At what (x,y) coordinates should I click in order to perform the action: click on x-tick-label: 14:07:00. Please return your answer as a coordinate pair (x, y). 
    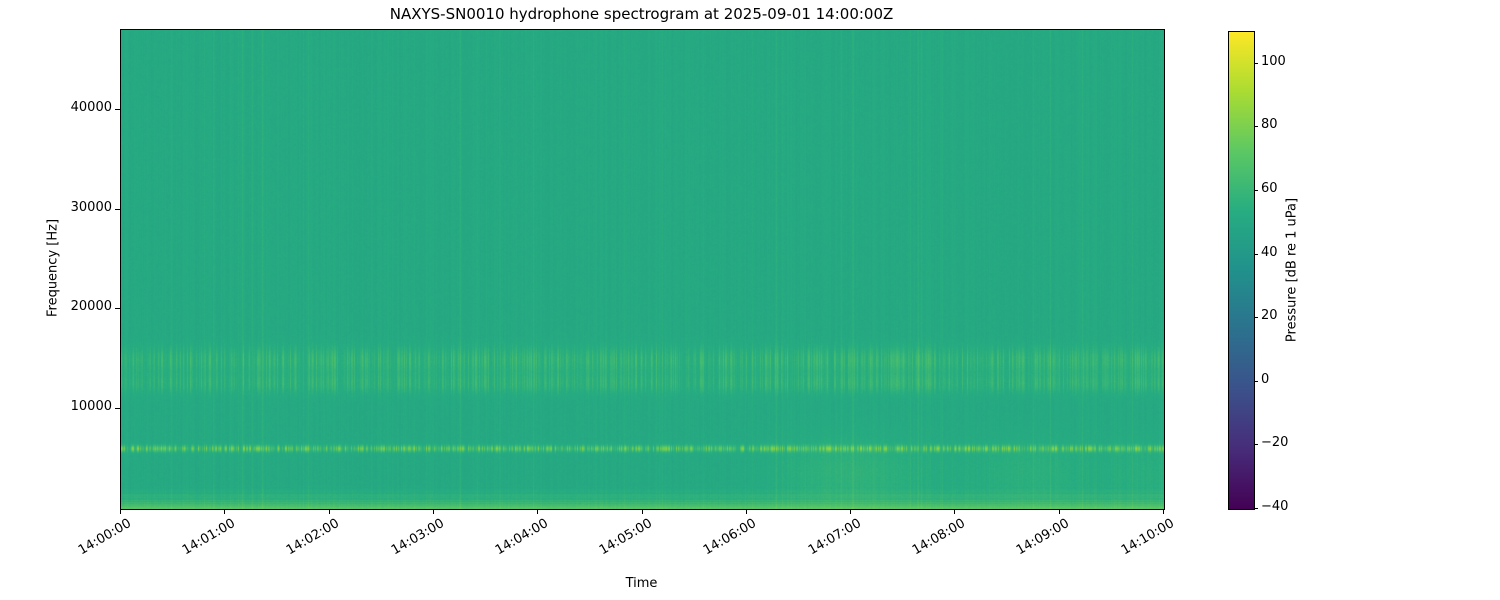
    Looking at the image, I should click on (834, 537).